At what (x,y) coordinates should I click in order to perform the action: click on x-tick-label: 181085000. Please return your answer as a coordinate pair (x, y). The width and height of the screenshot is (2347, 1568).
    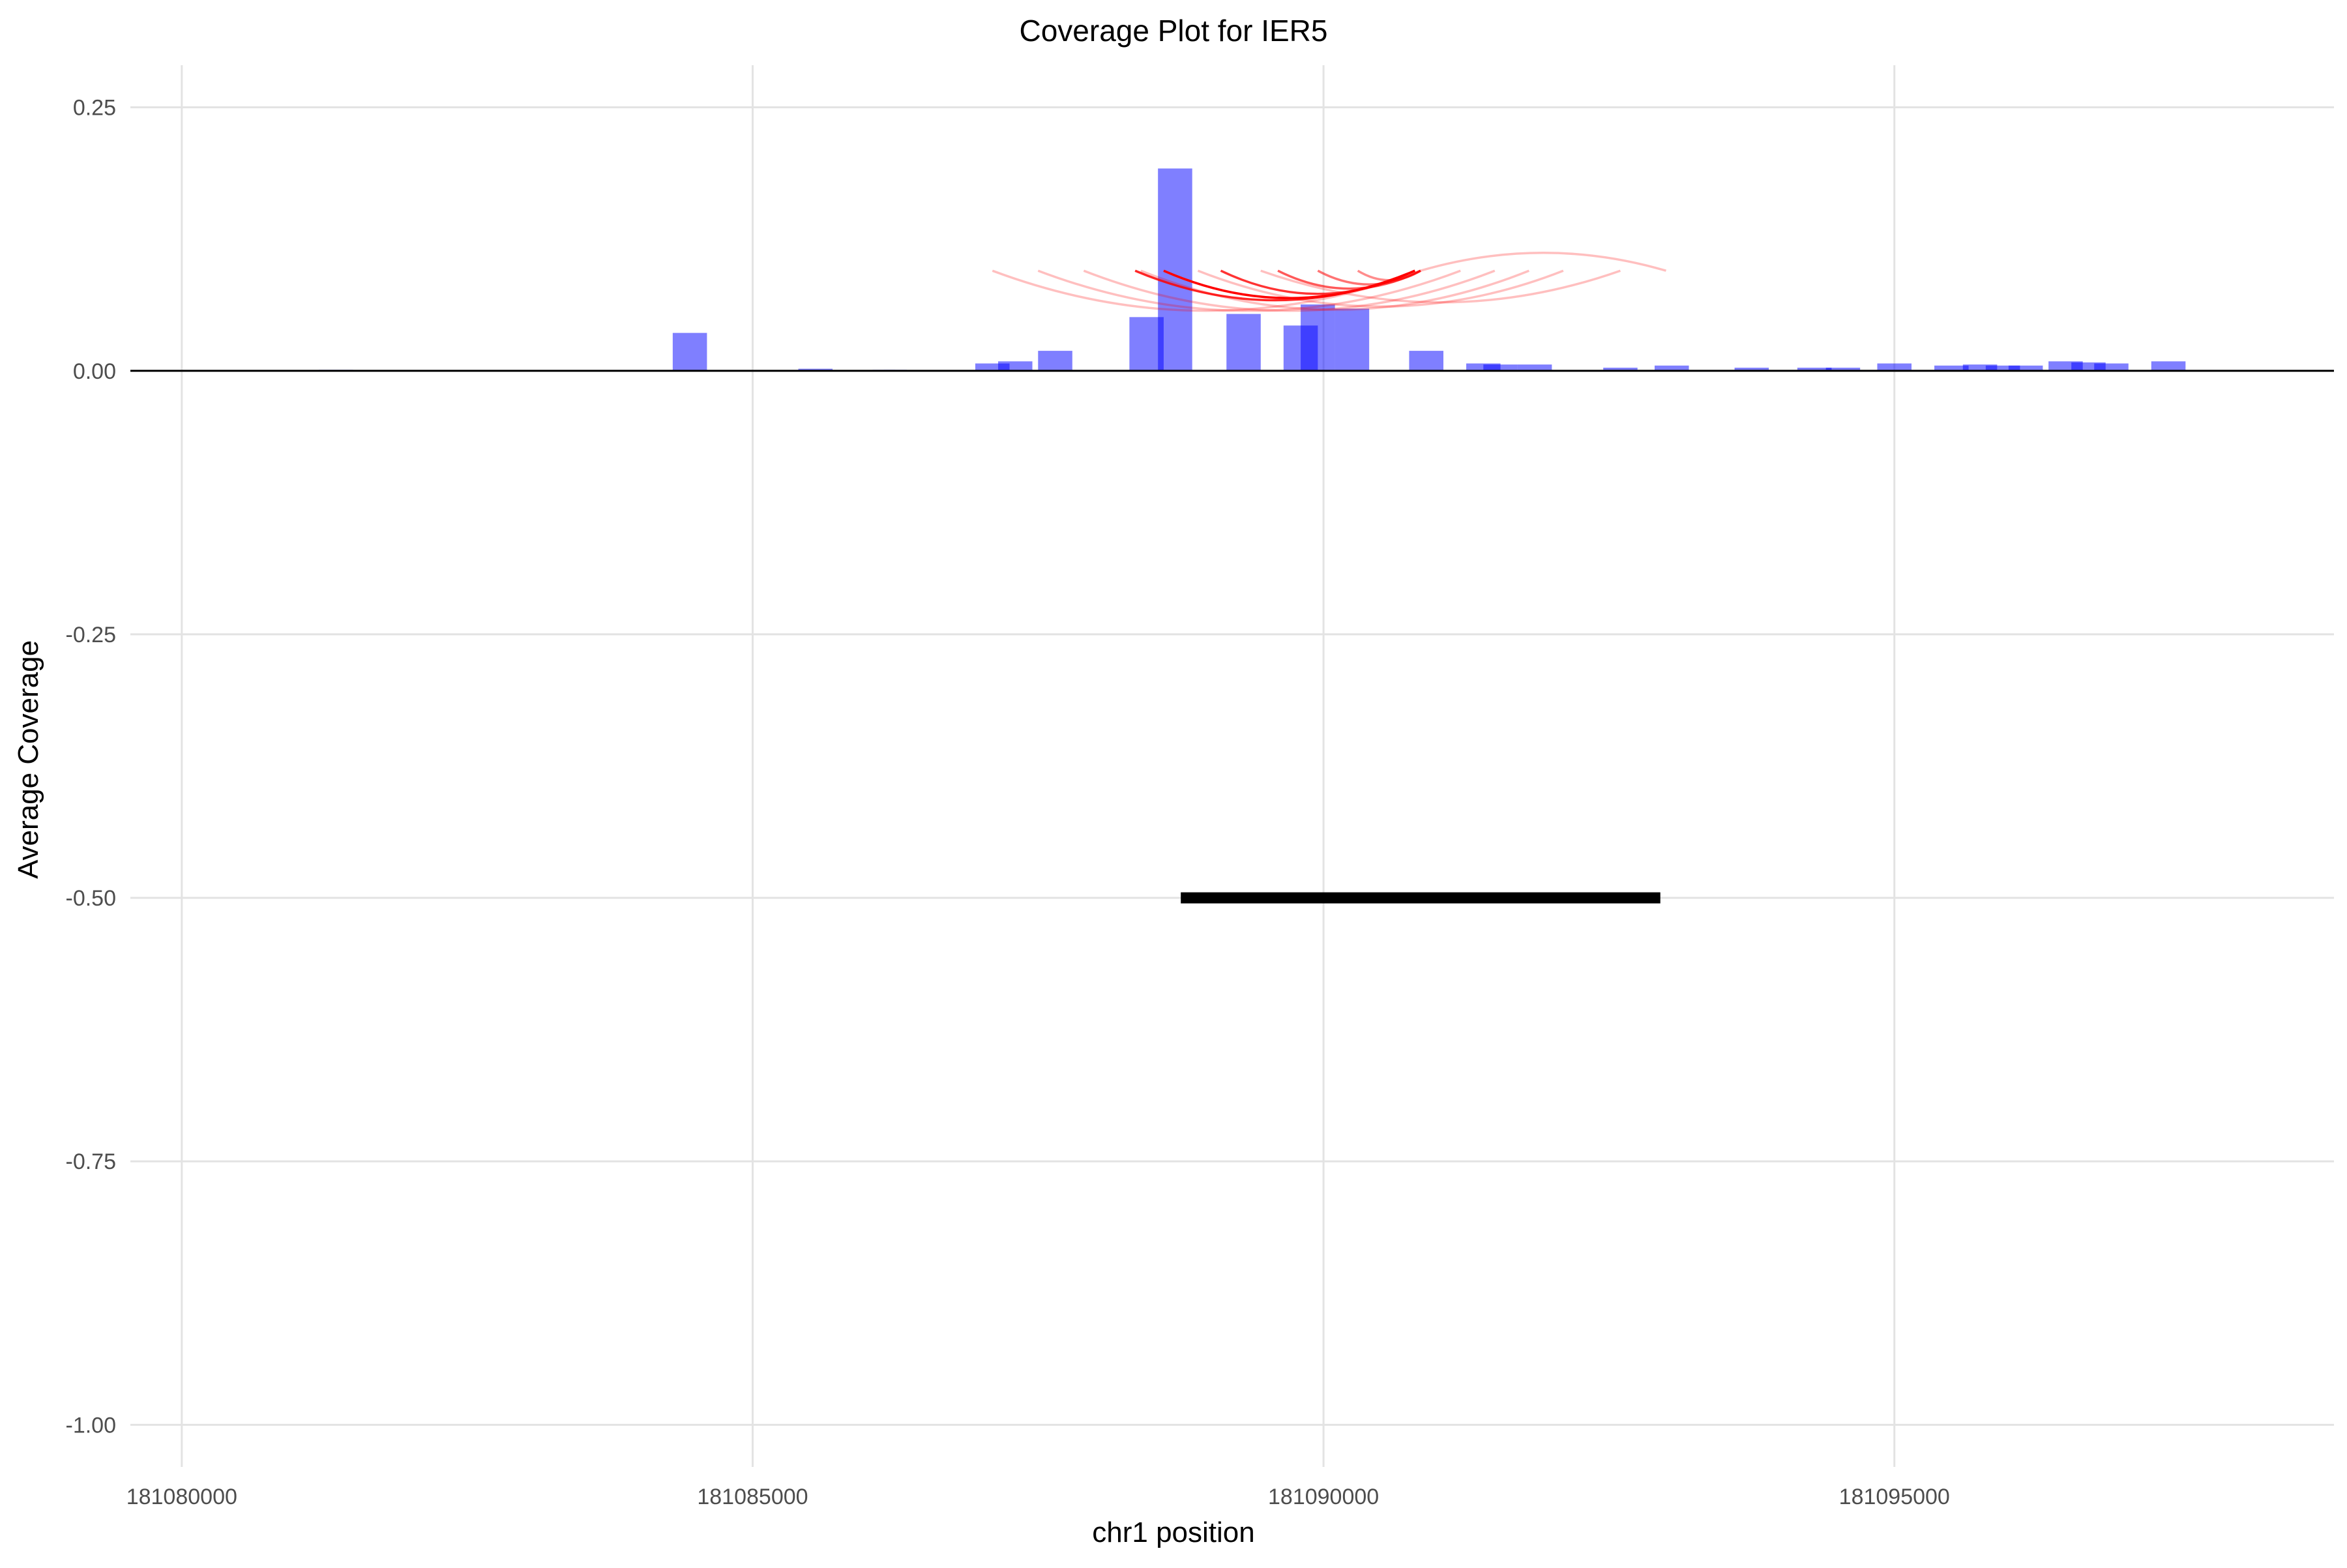
    Looking at the image, I should click on (752, 1497).